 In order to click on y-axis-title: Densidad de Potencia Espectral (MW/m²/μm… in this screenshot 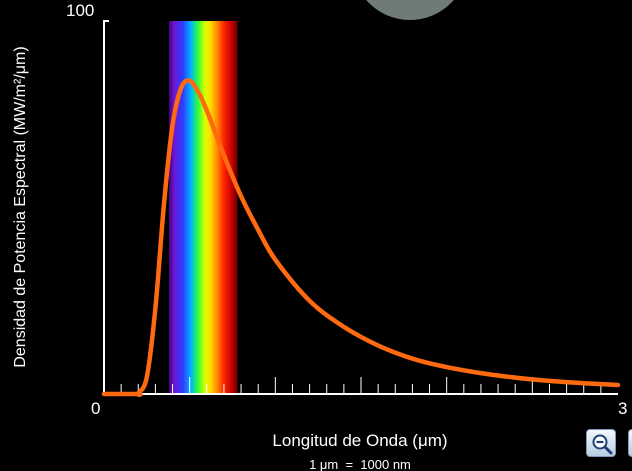, I will do `click(20, 206)`.